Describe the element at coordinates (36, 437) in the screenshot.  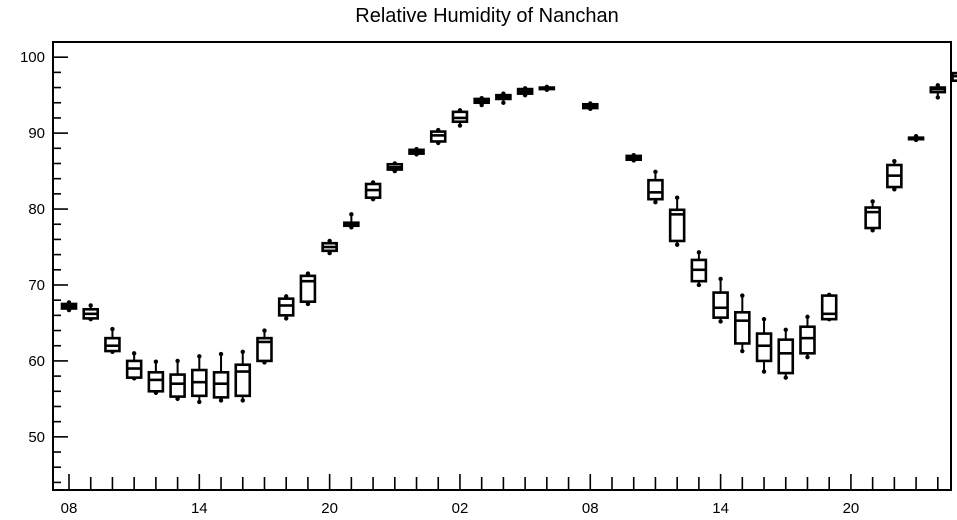
I see `y-tick-label: 50` at that location.